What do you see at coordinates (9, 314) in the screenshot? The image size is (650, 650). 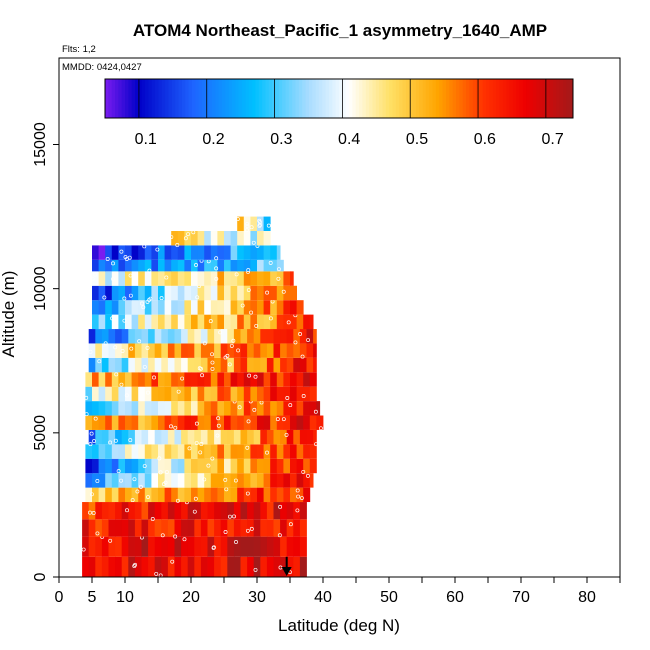 I see `y-axis-label: Altitude (m)` at bounding box center [9, 314].